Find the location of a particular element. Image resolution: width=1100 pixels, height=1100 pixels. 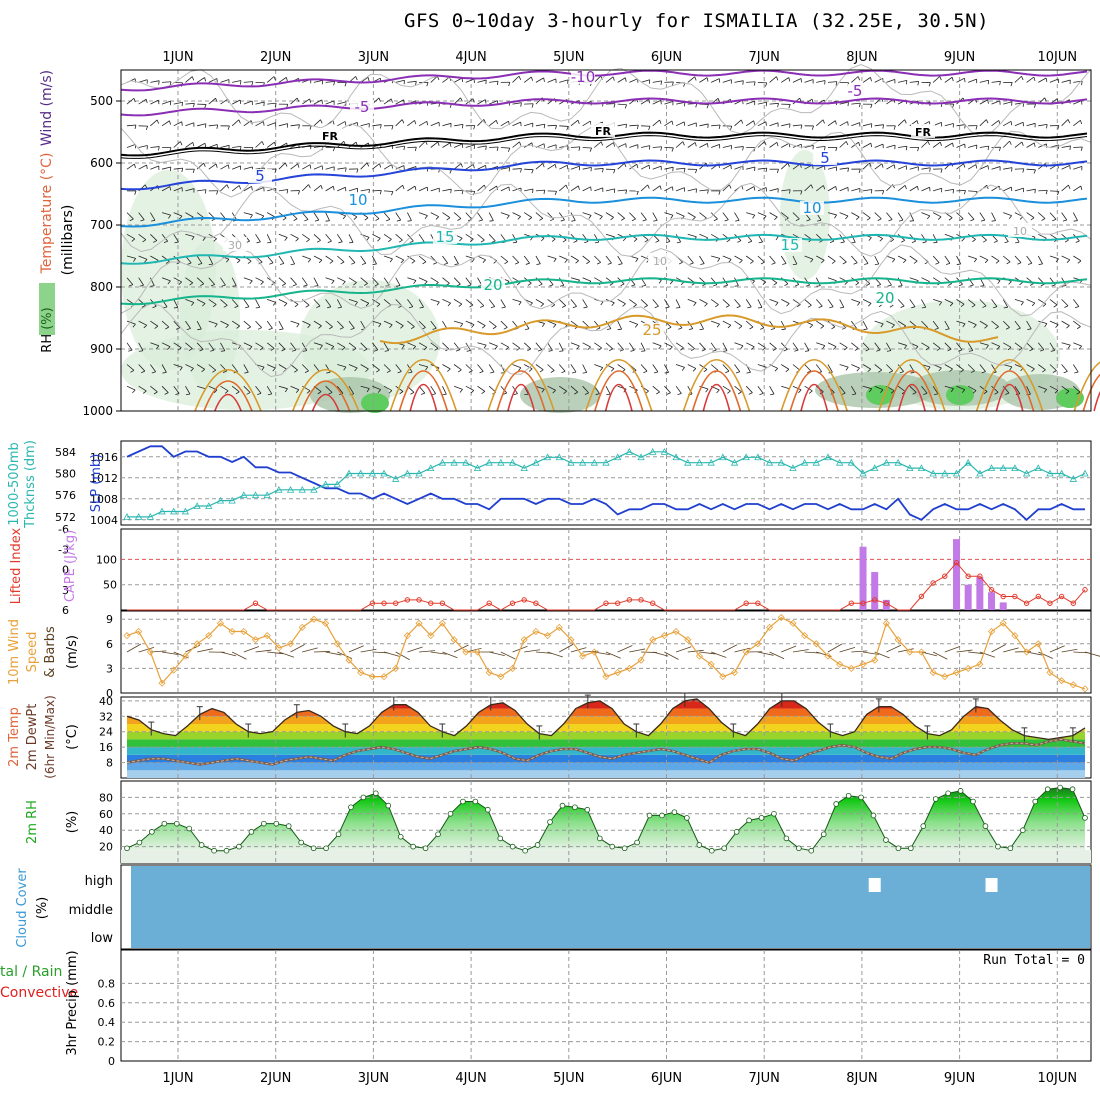

temp-axis-label-3: (6hr Min/Max) is located at coordinates (50, 737).